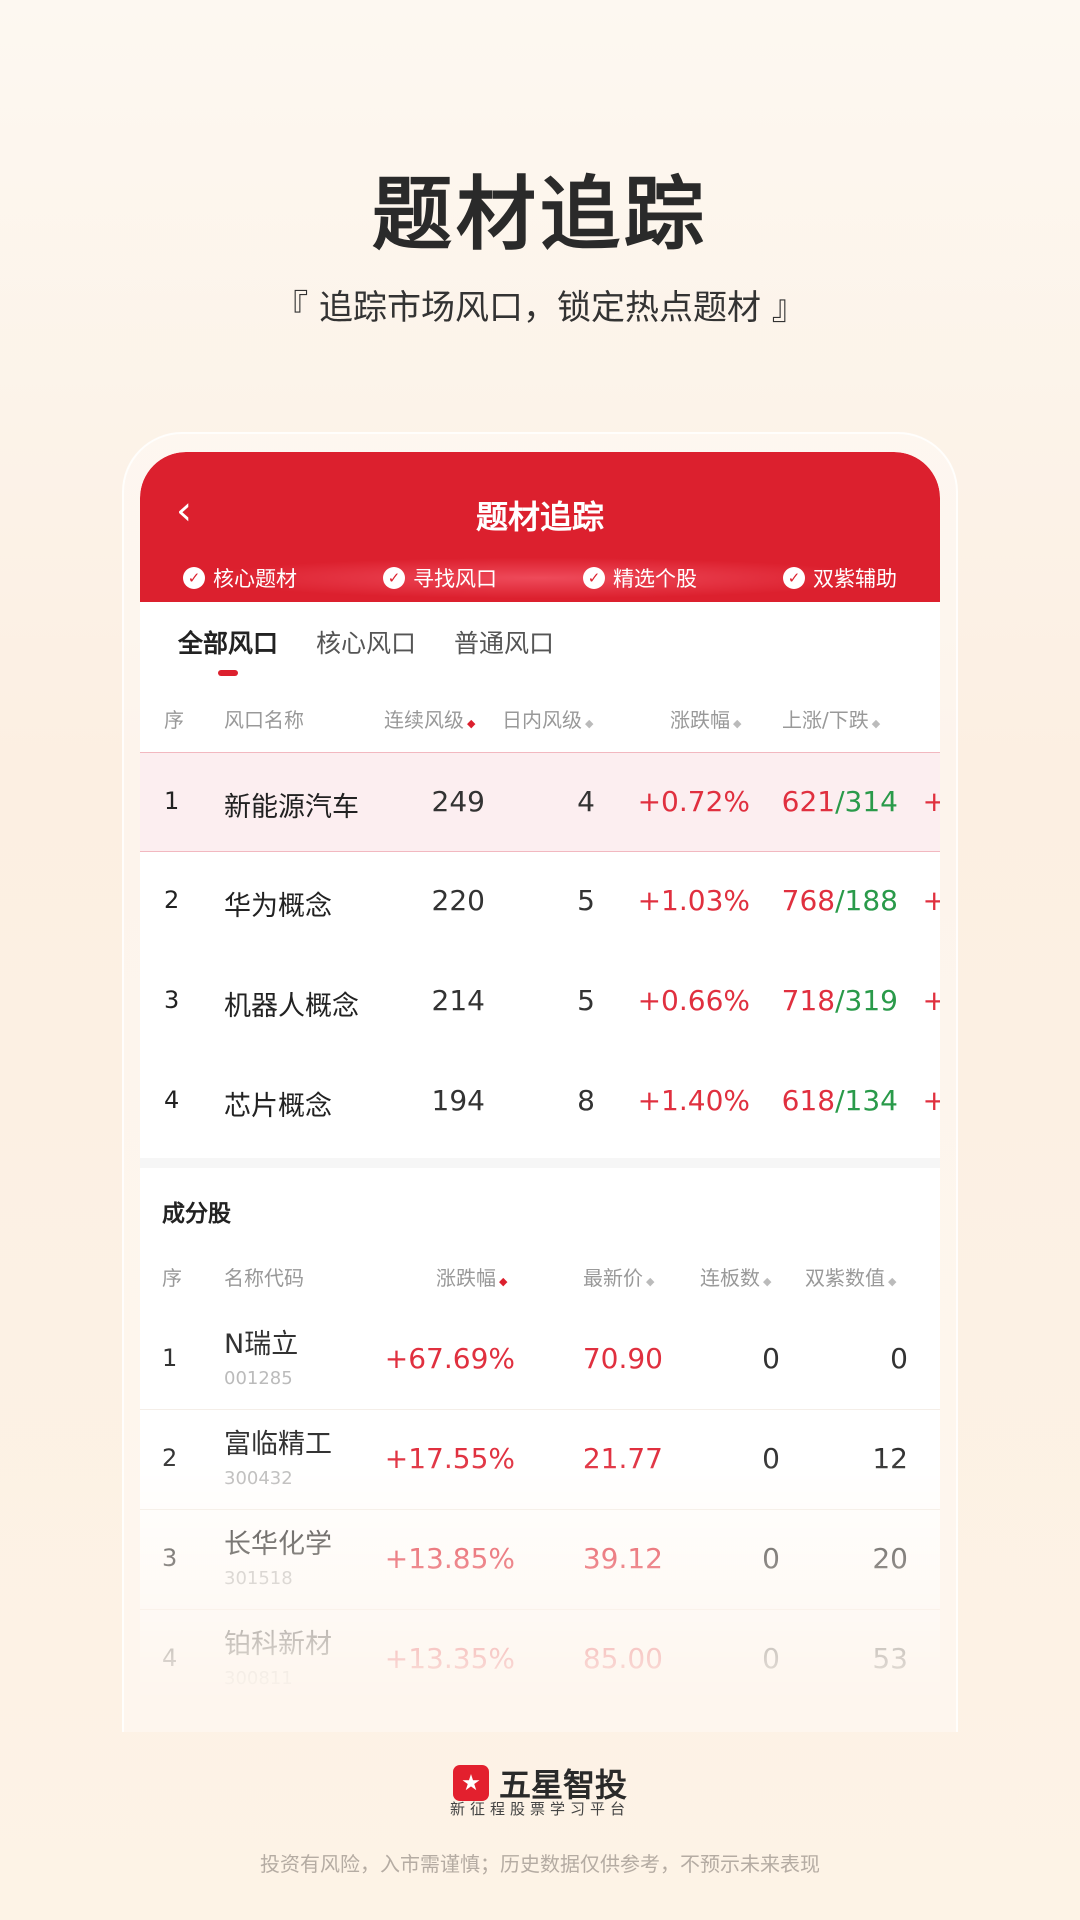 The height and width of the screenshot is (1920, 1080). Describe the element at coordinates (278, 1644) in the screenshot. I see `stock-name: 铂科新材` at that location.